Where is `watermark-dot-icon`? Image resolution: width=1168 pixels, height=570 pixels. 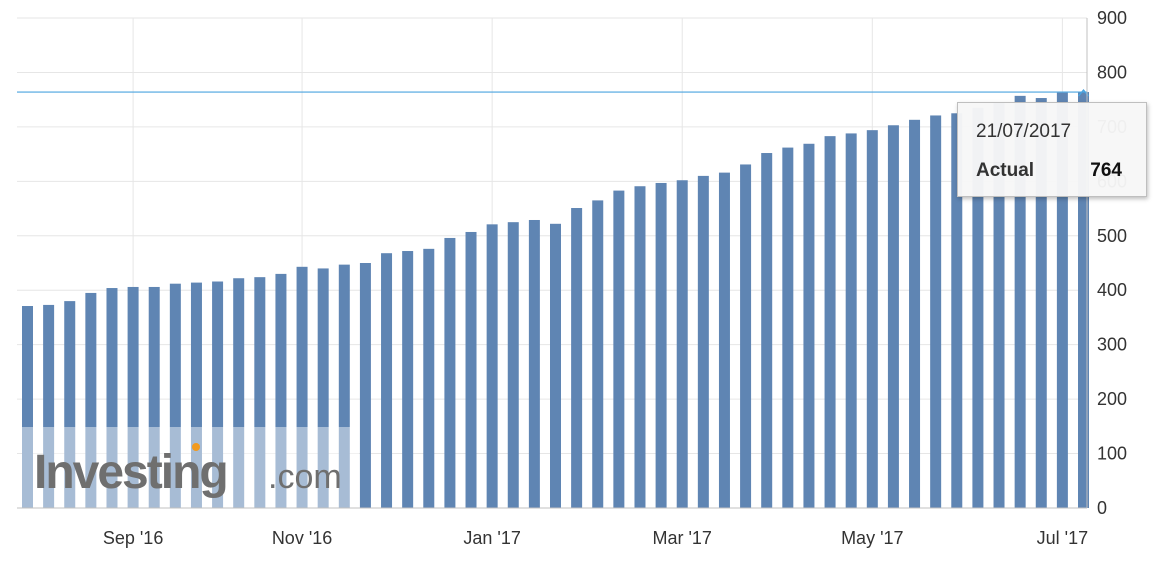 watermark-dot-icon is located at coordinates (196, 447).